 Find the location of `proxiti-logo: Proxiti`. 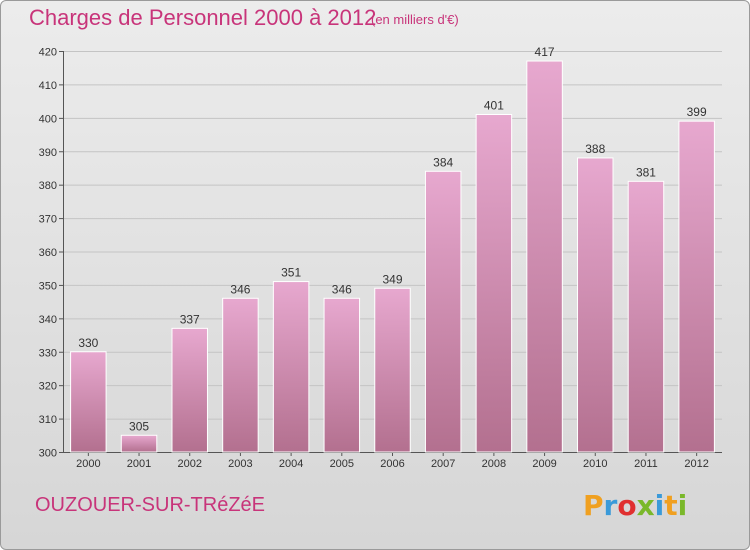

proxiti-logo: Proxiti is located at coordinates (635, 505).